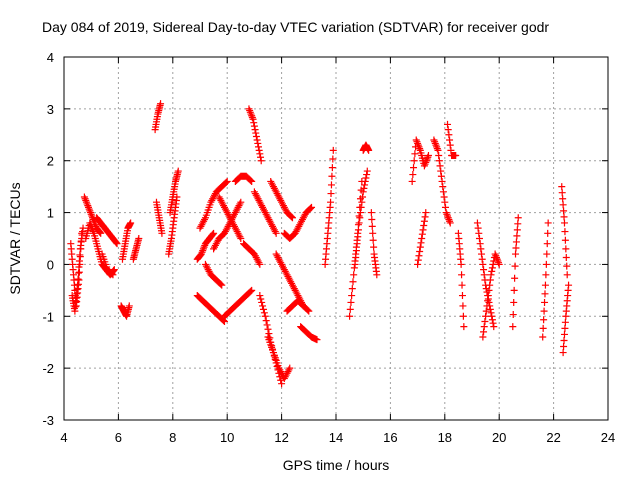 This screenshot has width=640, height=480. I want to click on y-tick-label: 1, so click(50, 213).